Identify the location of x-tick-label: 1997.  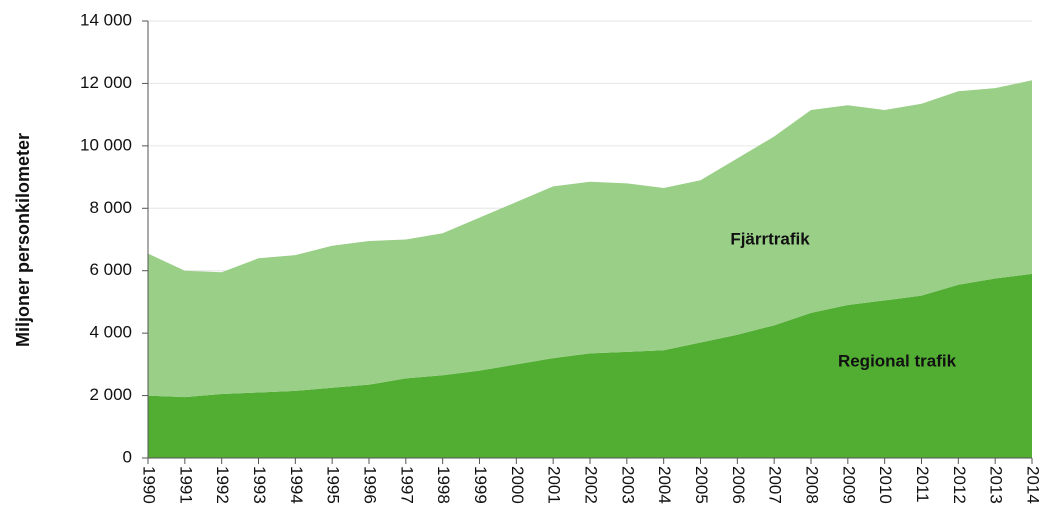
(406, 485).